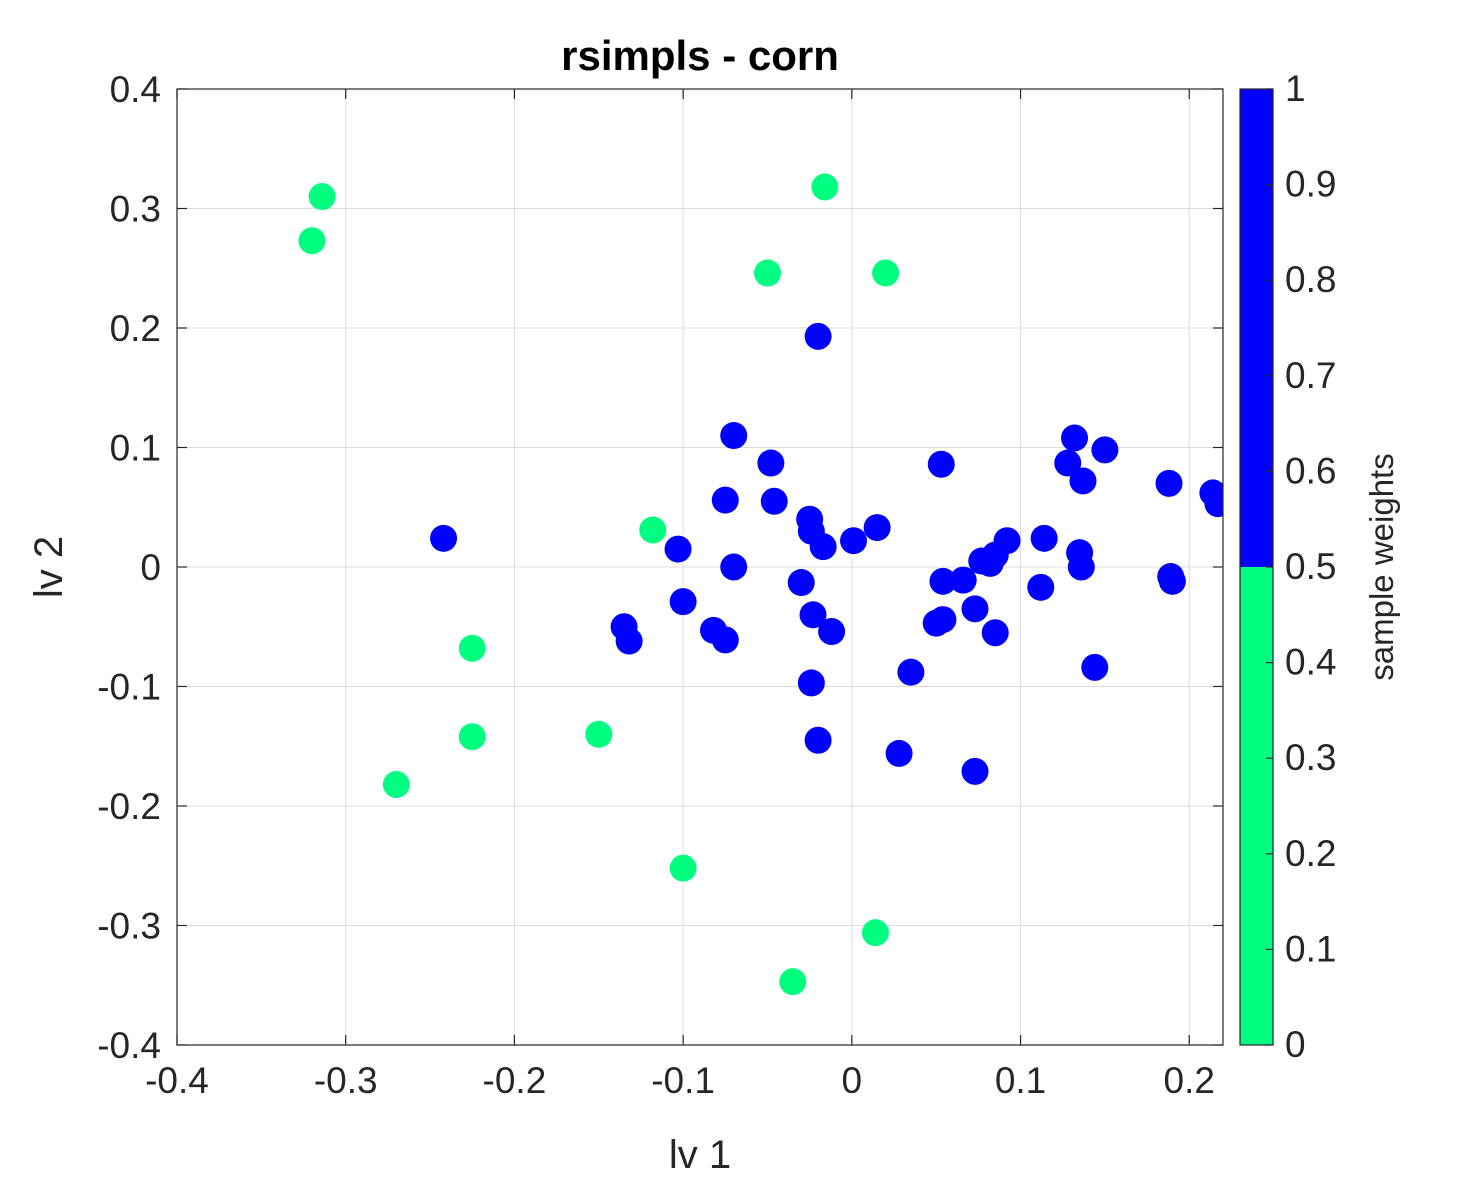 The image size is (1476, 1181). I want to click on y-axis-label: lv 2, so click(49, 567).